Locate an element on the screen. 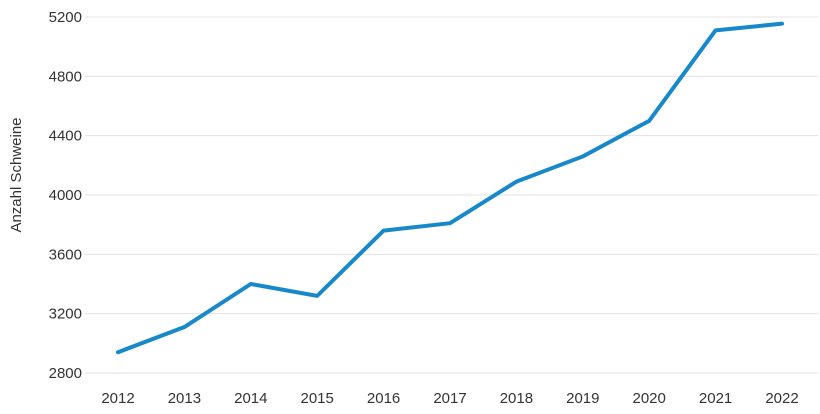  y-tick-label: 4000 is located at coordinates (65, 195).